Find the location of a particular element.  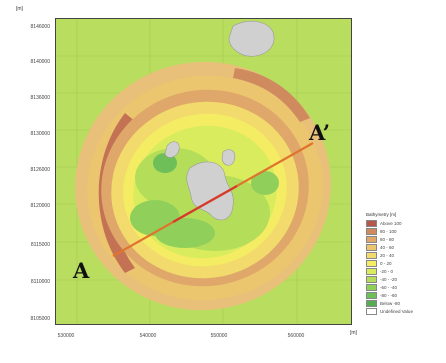

y-tick-label: 8110000 is located at coordinates (40, 282).